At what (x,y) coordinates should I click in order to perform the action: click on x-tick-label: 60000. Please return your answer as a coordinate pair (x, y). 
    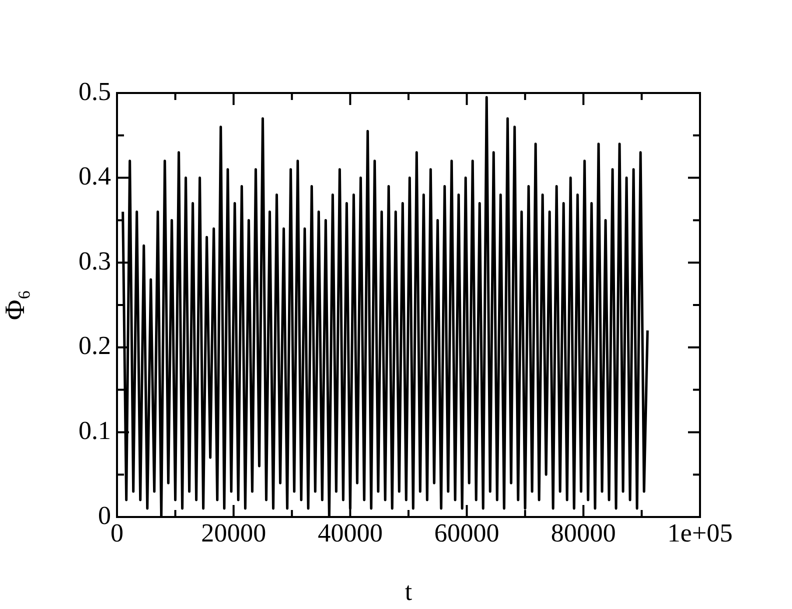
    Looking at the image, I should click on (467, 533).